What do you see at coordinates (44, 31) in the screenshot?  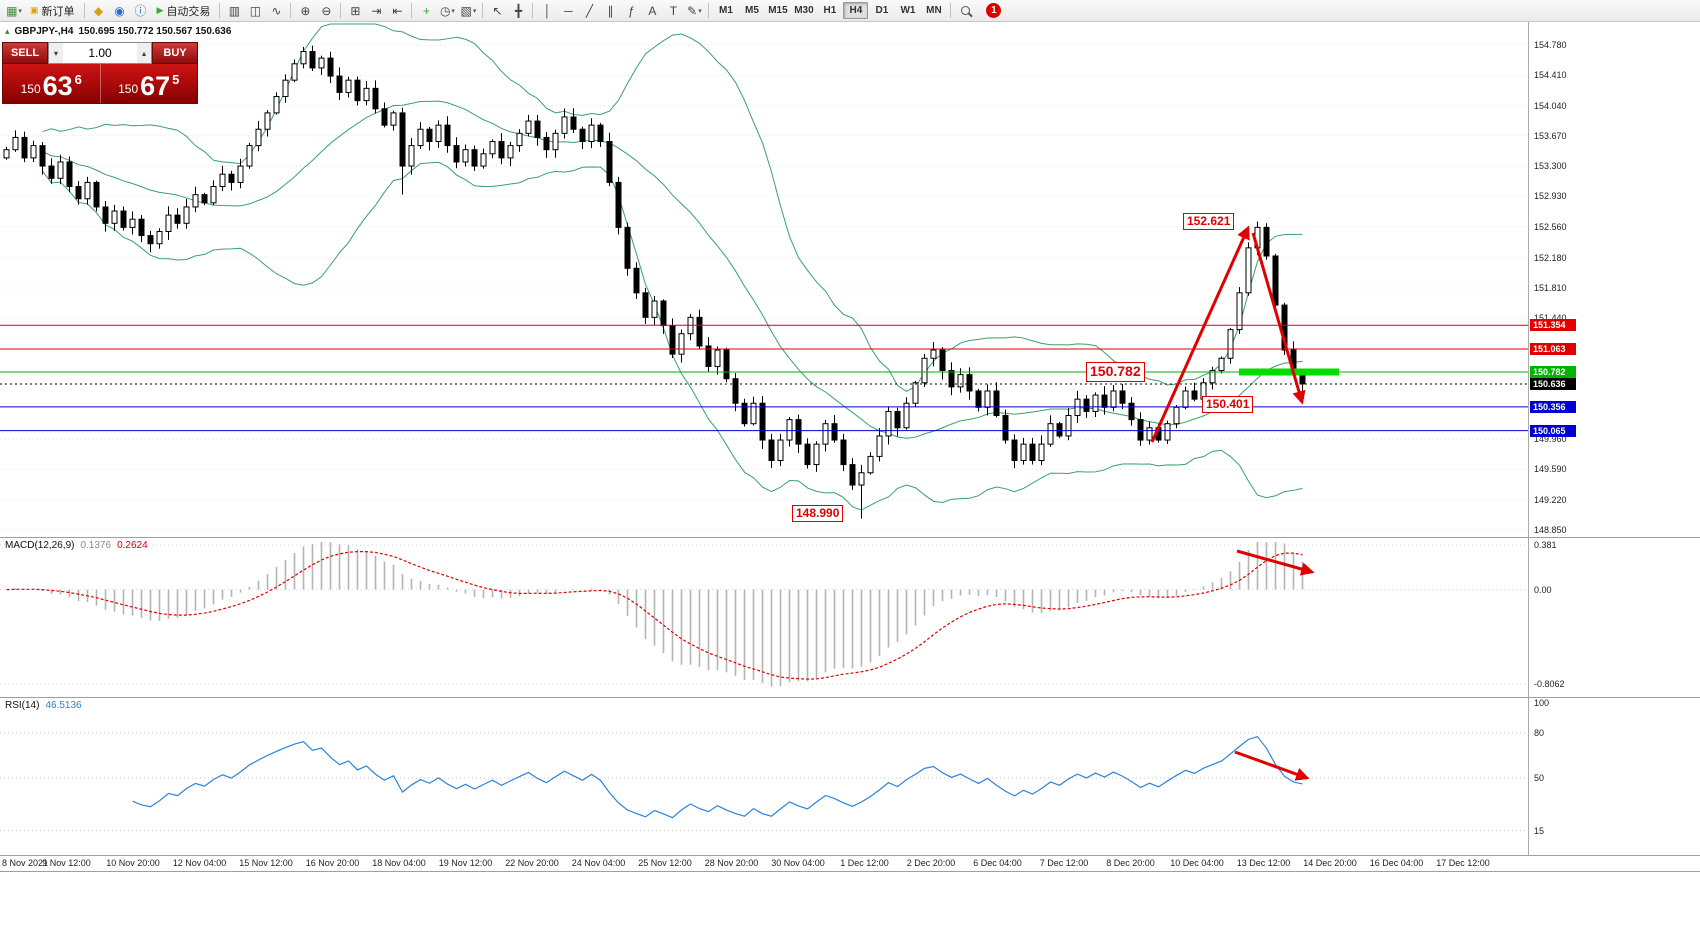 I see `chart-symbol: GBPJPY-,H4` at bounding box center [44, 31].